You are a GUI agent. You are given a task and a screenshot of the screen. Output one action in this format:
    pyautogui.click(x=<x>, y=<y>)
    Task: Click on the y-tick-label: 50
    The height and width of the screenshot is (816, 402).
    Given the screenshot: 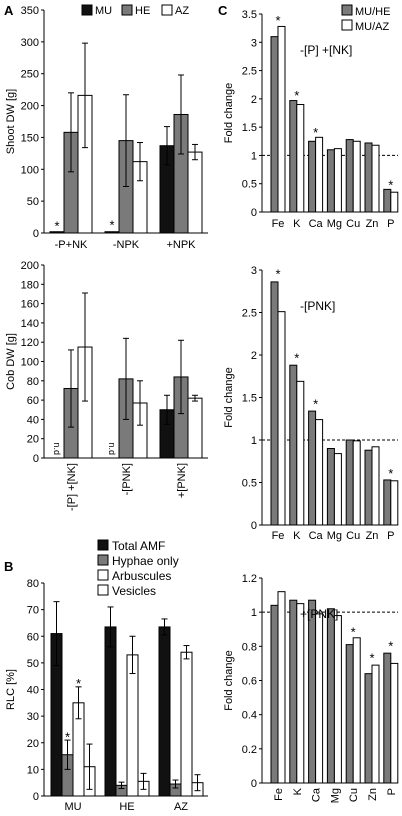 What is the action you would take?
    pyautogui.click(x=33, y=202)
    